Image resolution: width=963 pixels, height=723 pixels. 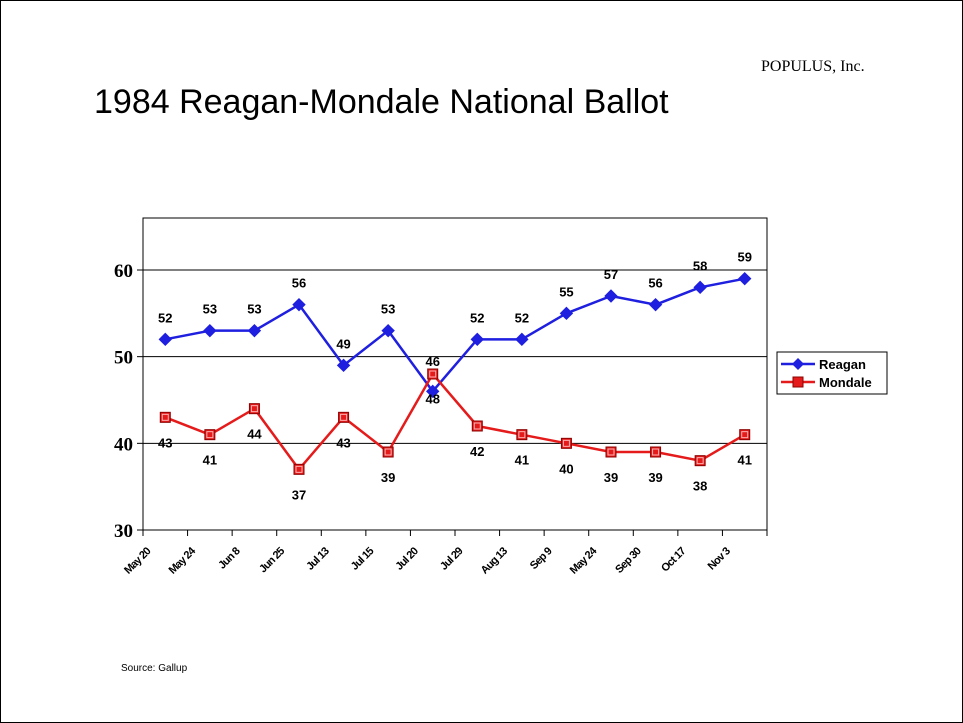 I want to click on reagan-data-label-1: 53, so click(x=210, y=309).